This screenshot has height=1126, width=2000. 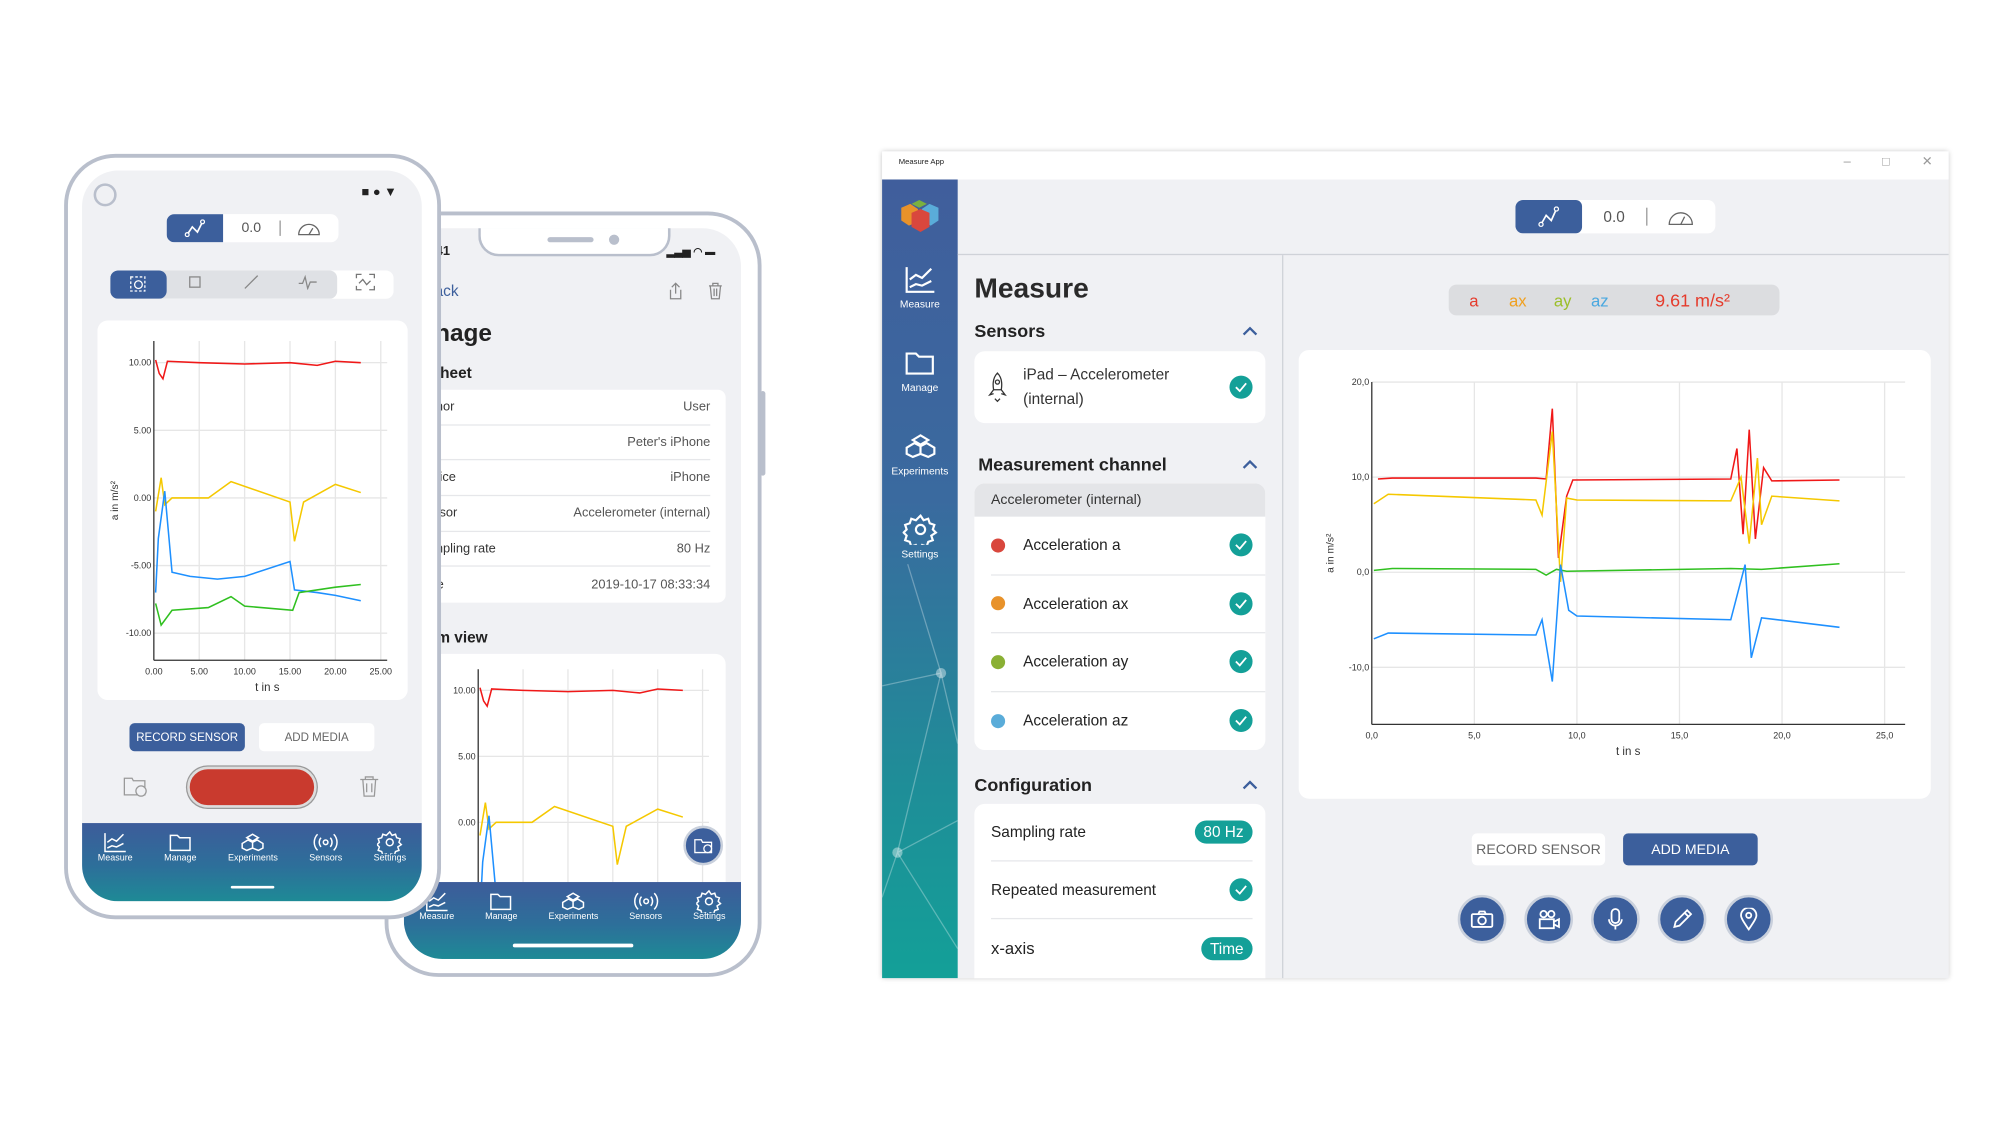 What do you see at coordinates (115, 500) in the screenshot?
I see `y-axis-label: a in m/s²` at bounding box center [115, 500].